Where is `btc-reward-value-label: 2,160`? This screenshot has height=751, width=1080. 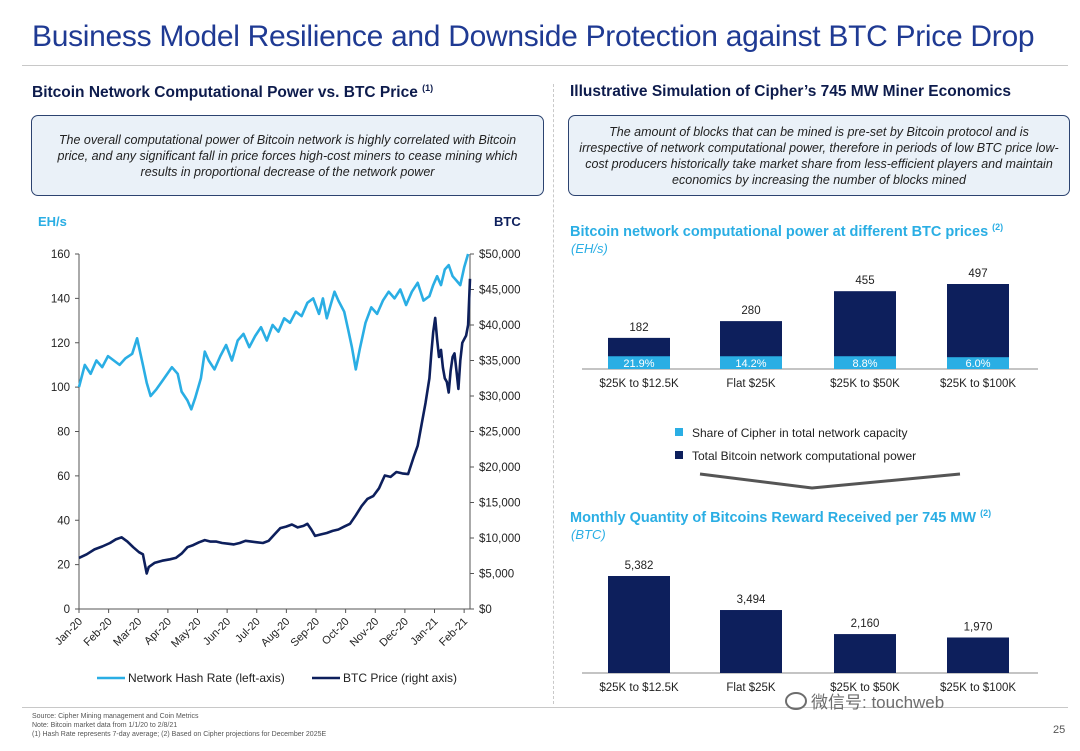
btc-reward-value-label: 2,160 is located at coordinates (865, 624).